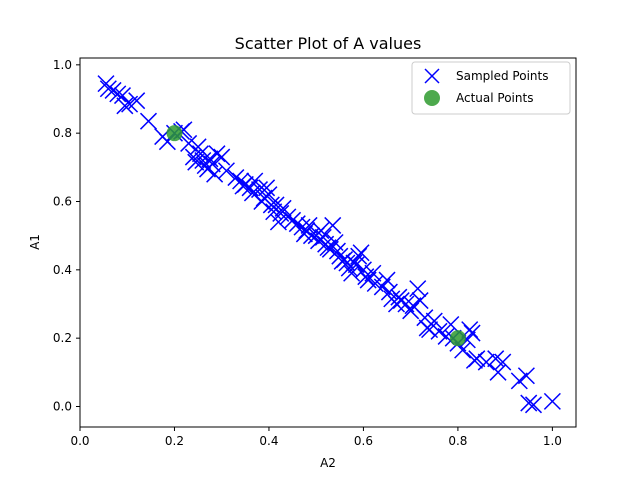 The width and height of the screenshot is (640, 480). Describe the element at coordinates (62, 202) in the screenshot. I see `y-tick-label: 0.6` at that location.